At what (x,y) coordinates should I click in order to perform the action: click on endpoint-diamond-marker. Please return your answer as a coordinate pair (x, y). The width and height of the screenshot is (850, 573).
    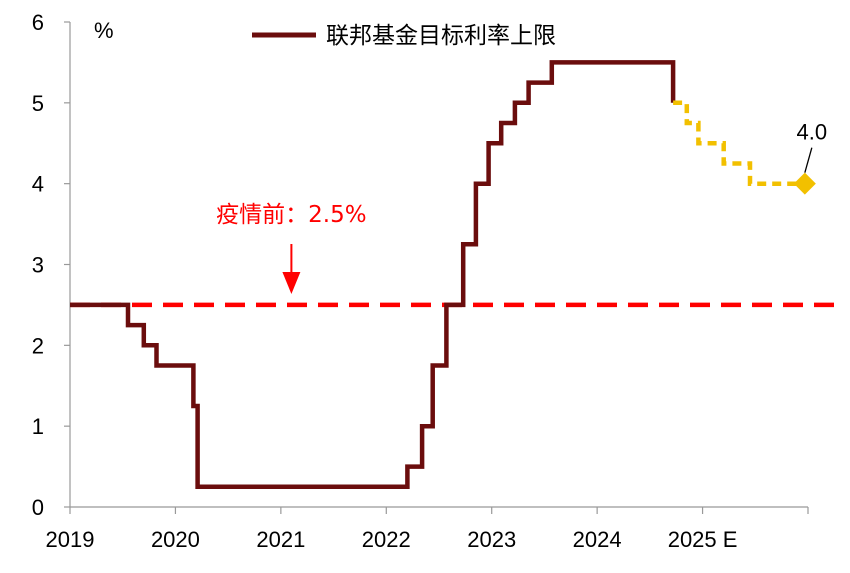
    Looking at the image, I should click on (804, 183).